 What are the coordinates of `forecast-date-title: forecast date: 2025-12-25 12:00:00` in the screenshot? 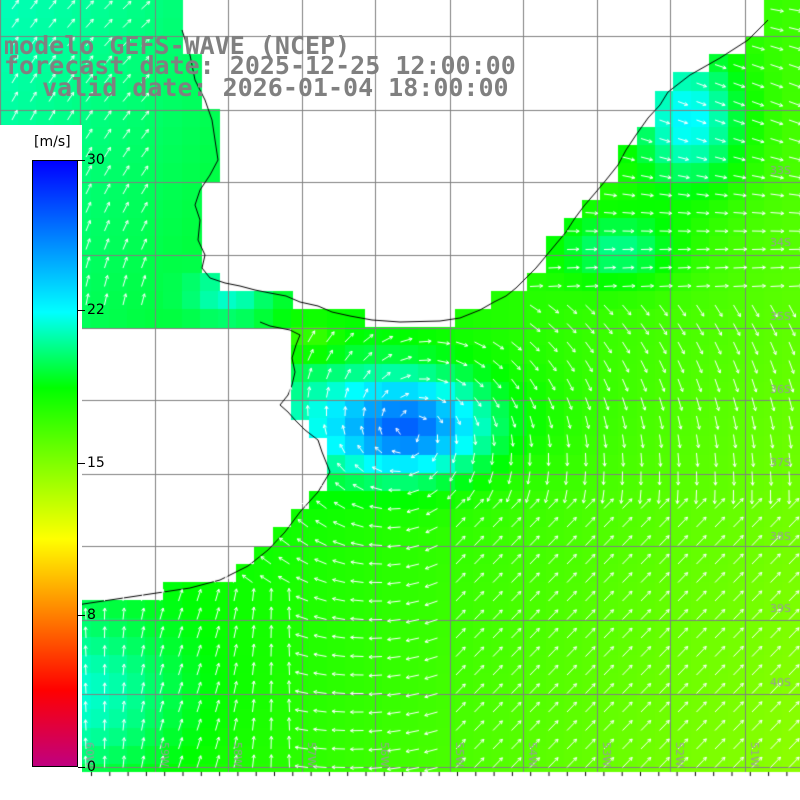 It's located at (260, 65).